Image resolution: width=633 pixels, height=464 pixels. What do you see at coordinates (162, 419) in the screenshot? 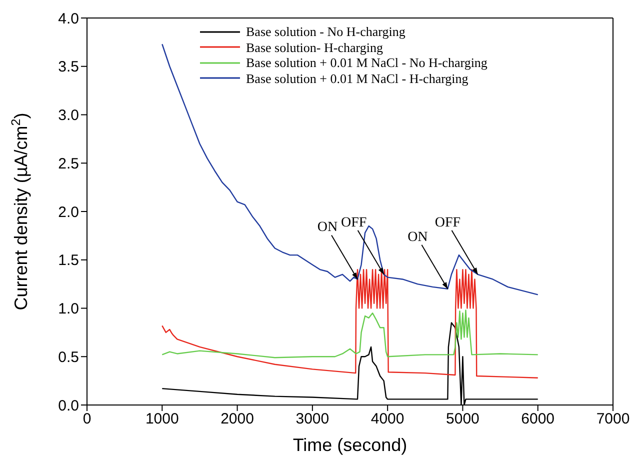
I see `x-tick-label: 1000` at bounding box center [162, 419].